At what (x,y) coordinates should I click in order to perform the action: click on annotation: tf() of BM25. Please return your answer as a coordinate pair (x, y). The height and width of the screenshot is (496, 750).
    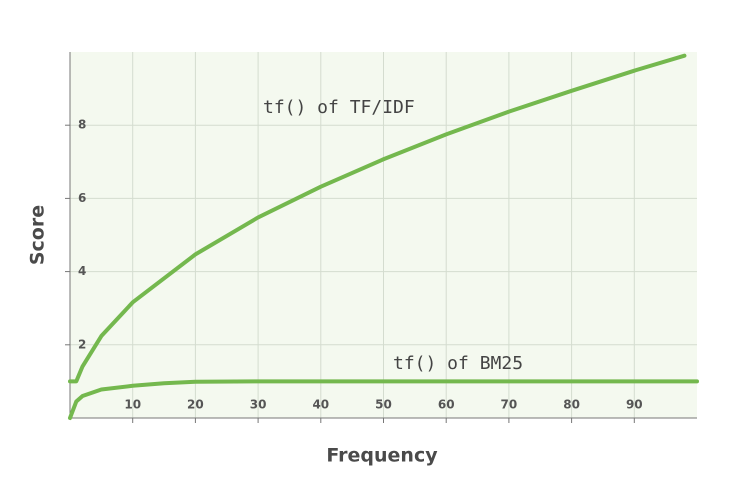
    Looking at the image, I should click on (458, 363).